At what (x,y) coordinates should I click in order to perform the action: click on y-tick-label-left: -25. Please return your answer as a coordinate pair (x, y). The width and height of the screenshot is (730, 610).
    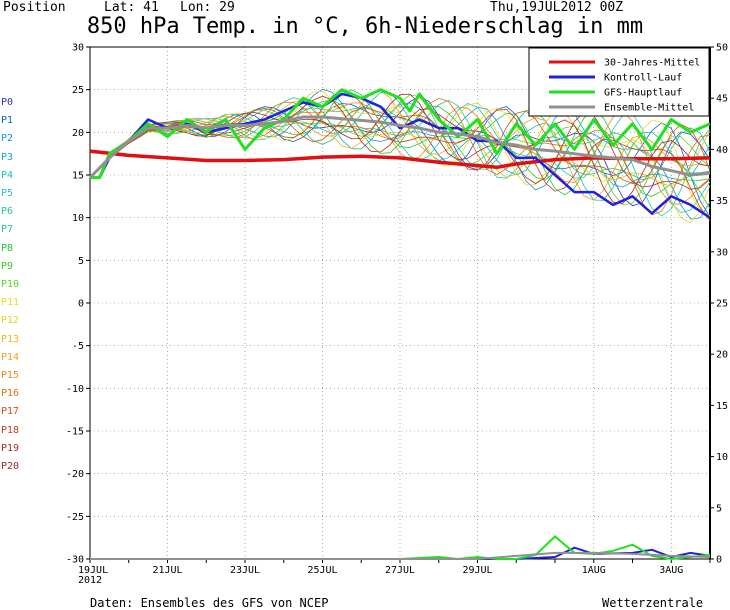
    Looking at the image, I should click on (75, 517).